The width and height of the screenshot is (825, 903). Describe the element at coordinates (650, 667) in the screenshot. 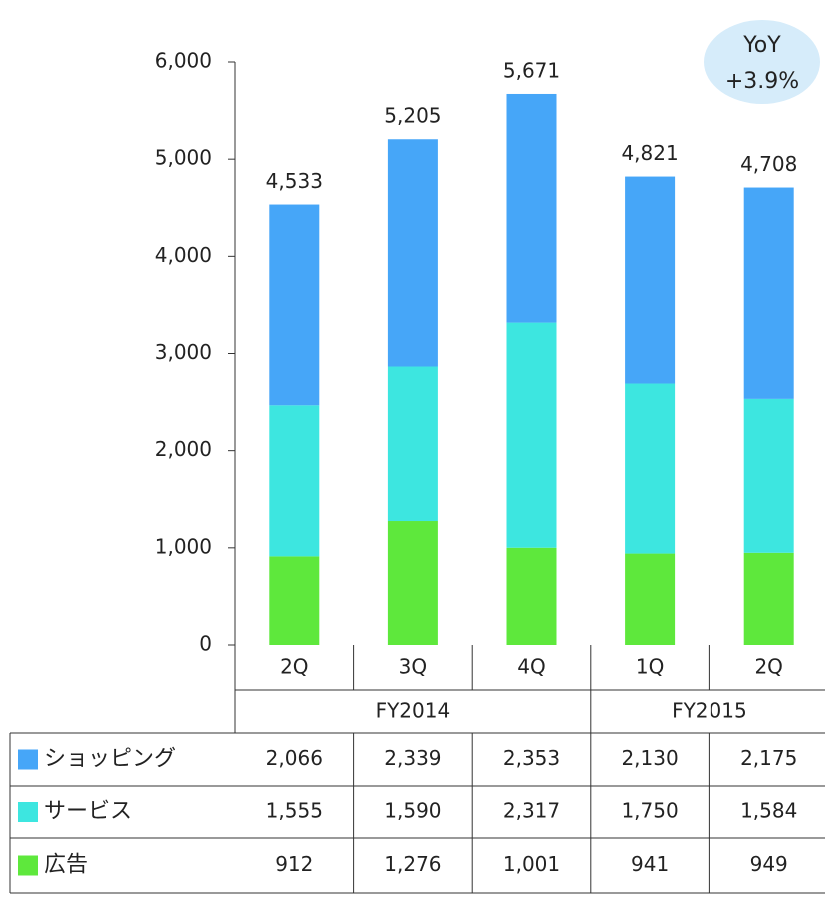

I see `x-tick-label: 1Q` at that location.